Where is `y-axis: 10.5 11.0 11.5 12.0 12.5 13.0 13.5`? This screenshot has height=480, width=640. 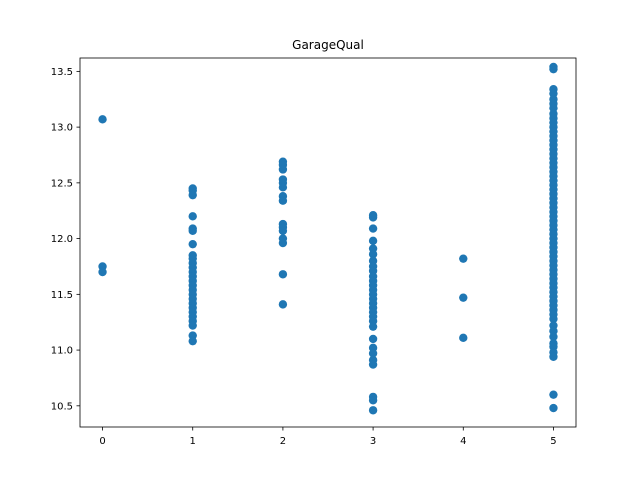
y-axis: 10.5 11.0 11.5 12.0 12.5 13.0 13.5 is located at coordinates (65, 239).